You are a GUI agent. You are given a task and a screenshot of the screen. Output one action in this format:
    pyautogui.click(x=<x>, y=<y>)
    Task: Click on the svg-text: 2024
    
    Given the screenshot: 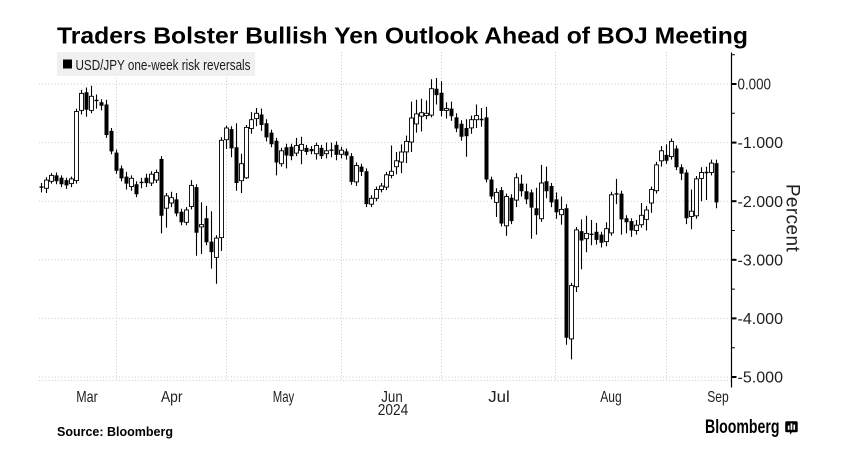 What is the action you would take?
    pyautogui.click(x=393, y=410)
    